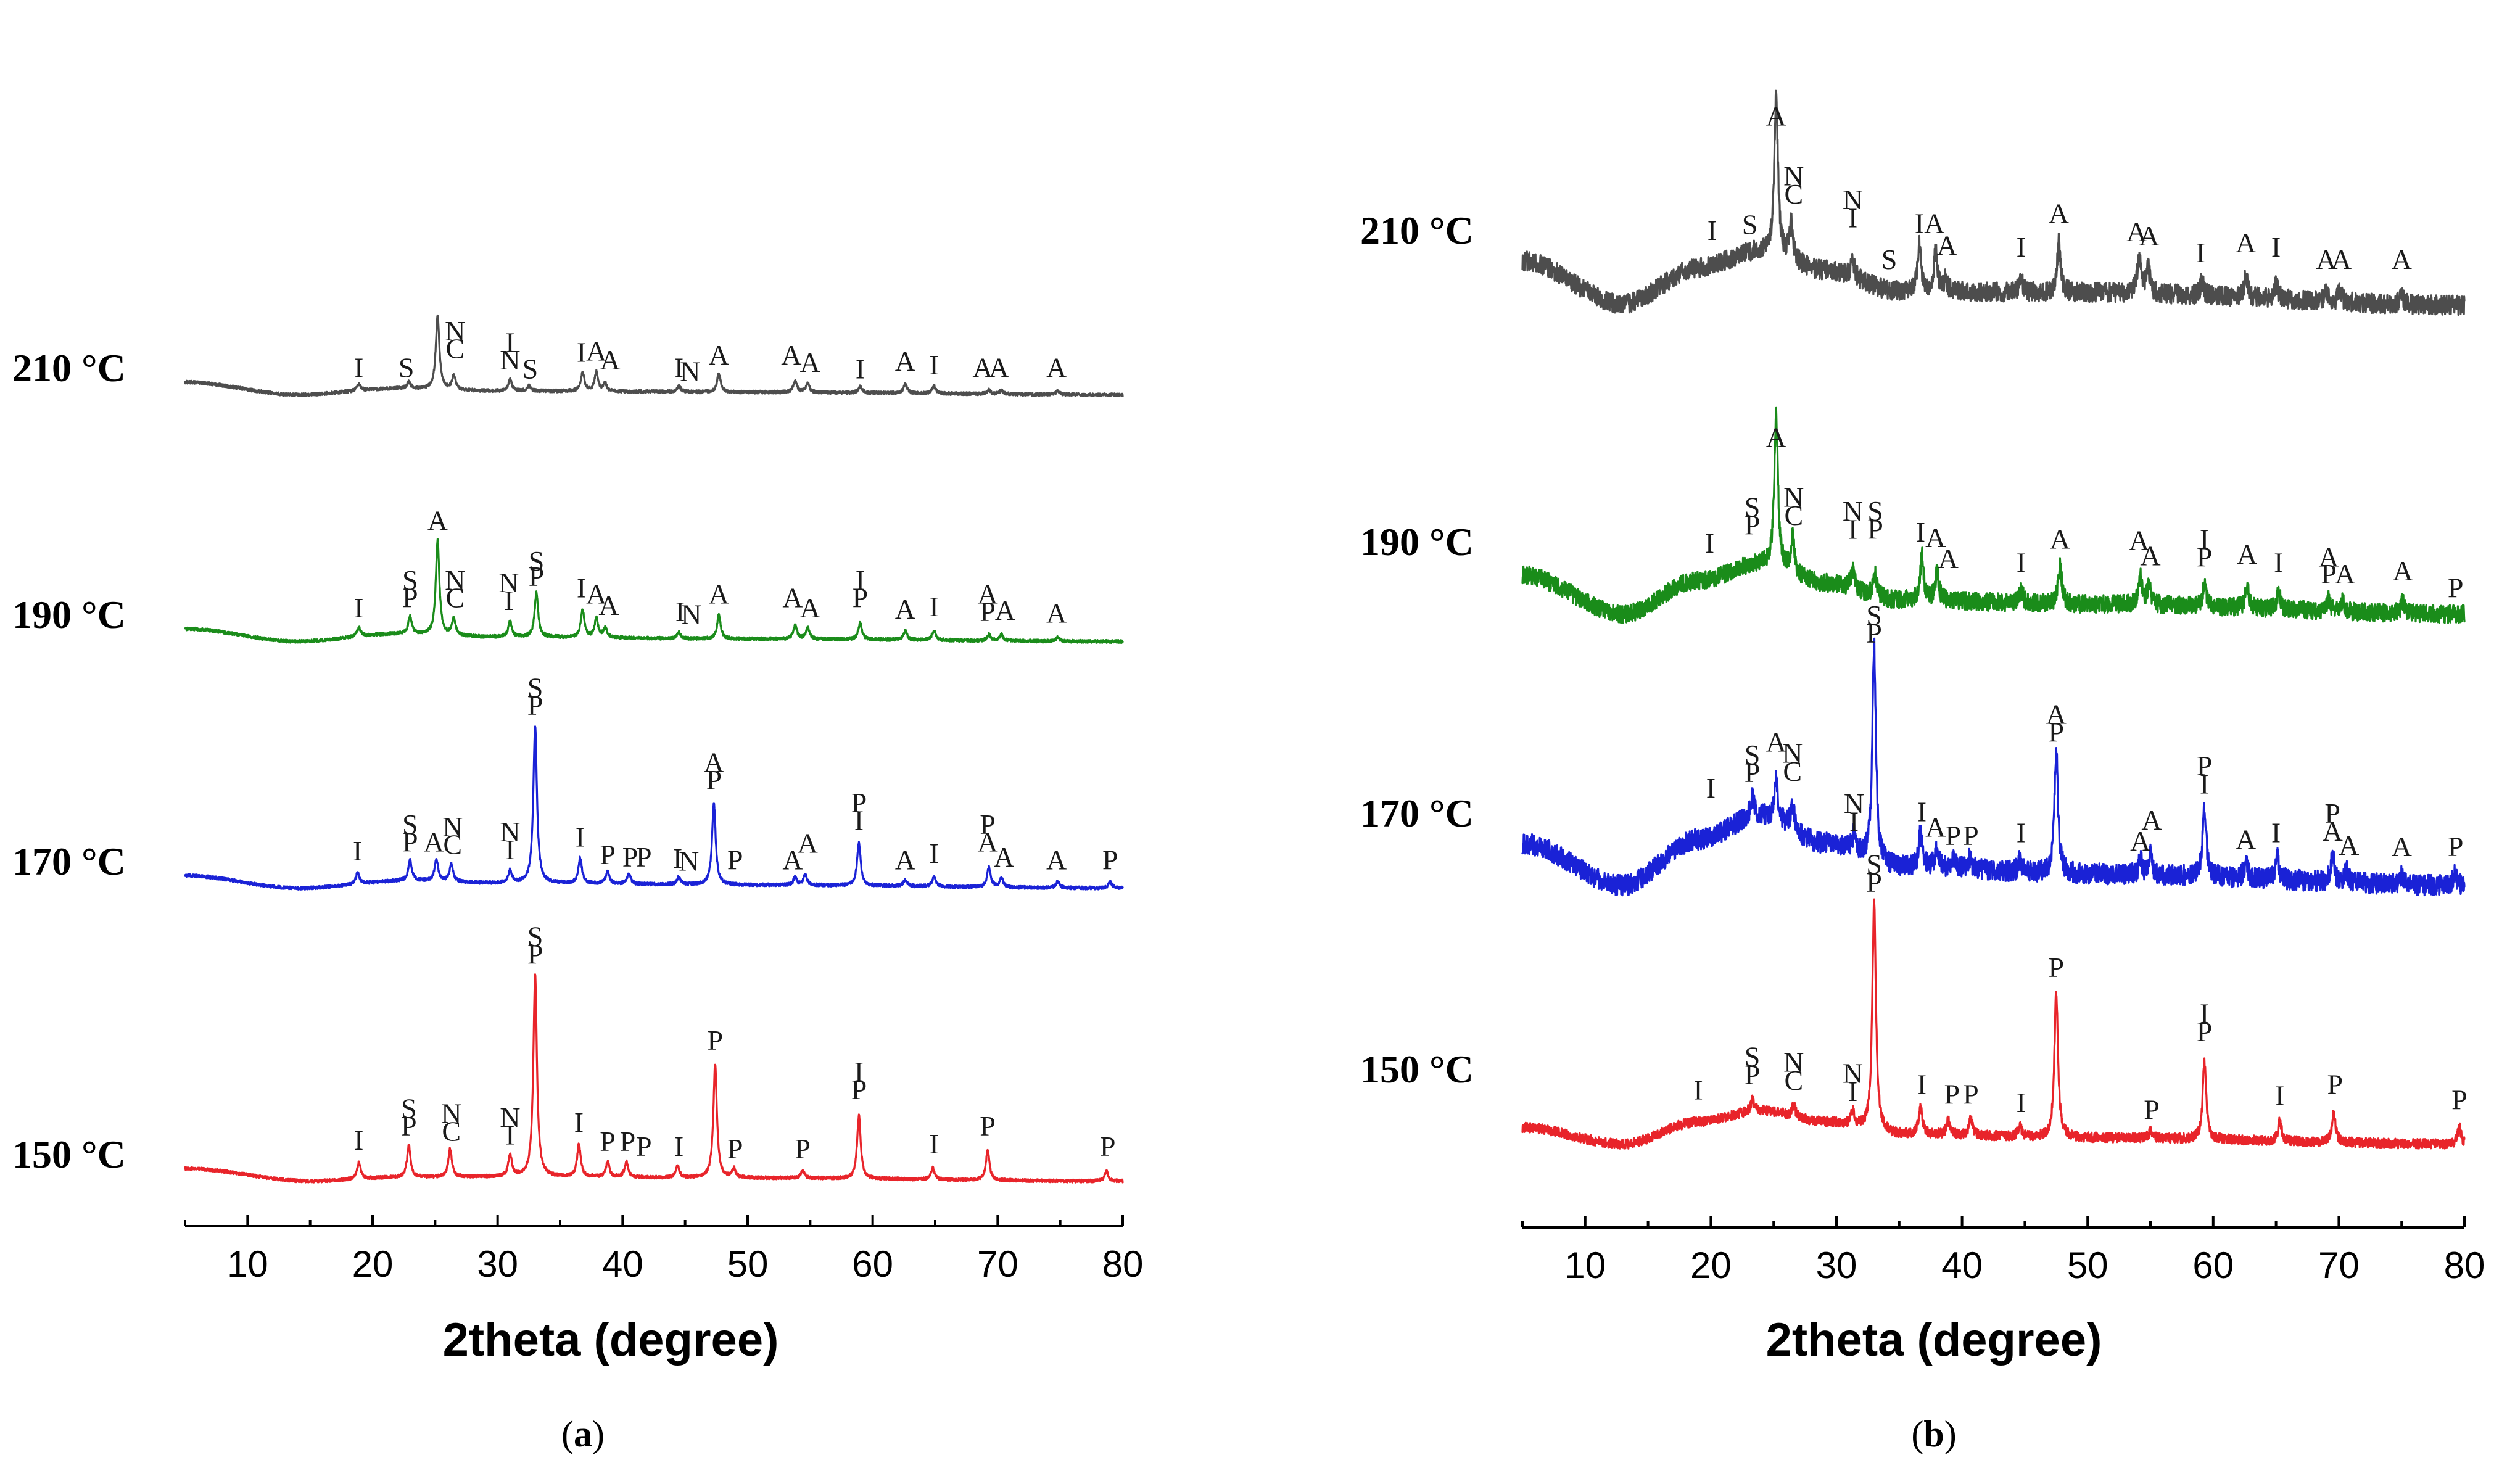  Describe the element at coordinates (568, 355) in the screenshot. I see `series-0-3: 210 °C I SNC IN SI AA INA AA I A I AA A` at that location.